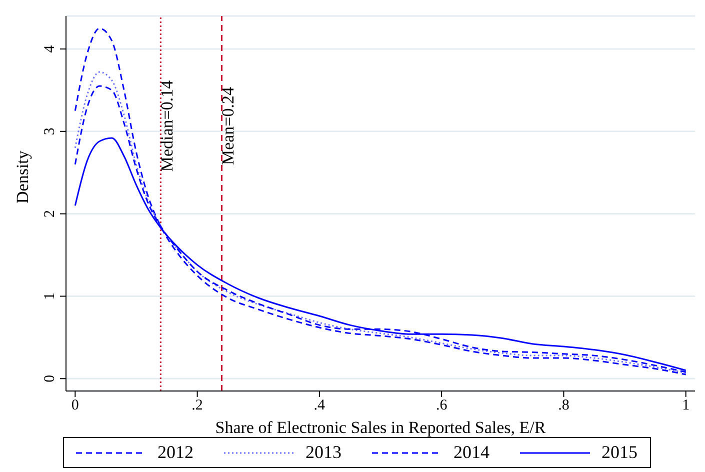 The image size is (705, 472). I want to click on x-tick-label: 1, so click(686, 406).